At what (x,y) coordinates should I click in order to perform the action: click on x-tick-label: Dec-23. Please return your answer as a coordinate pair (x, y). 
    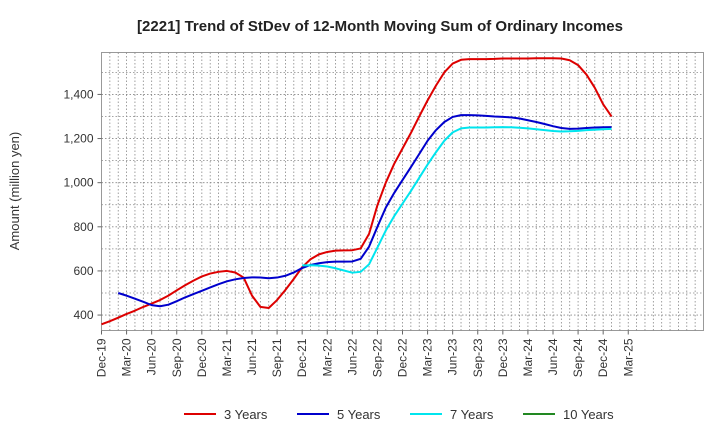
    Looking at the image, I should click on (503, 357).